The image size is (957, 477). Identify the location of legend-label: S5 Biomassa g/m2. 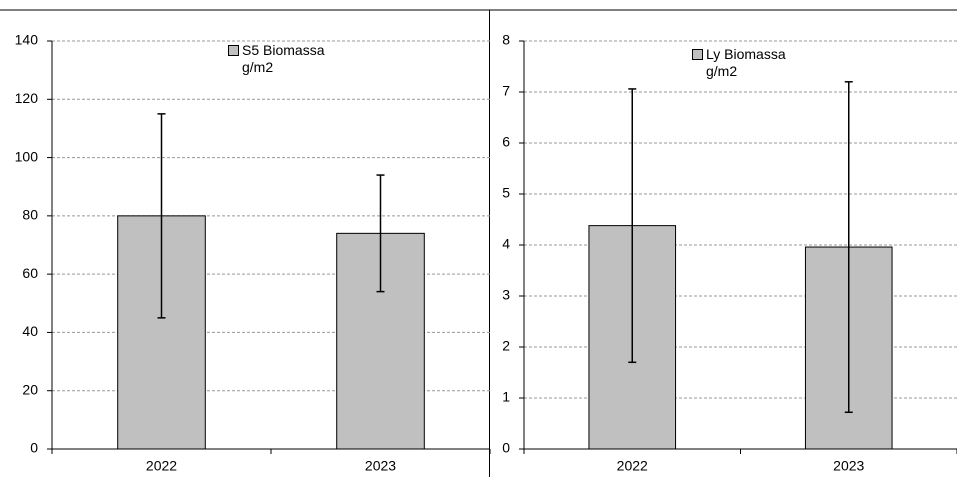
(283, 58).